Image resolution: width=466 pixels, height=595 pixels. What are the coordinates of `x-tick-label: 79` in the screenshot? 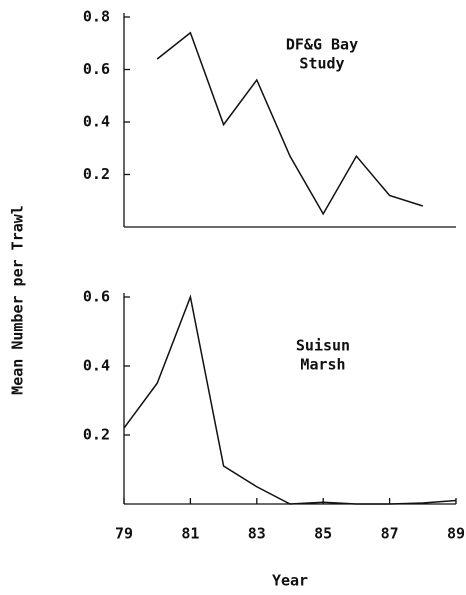 It's located at (124, 534).